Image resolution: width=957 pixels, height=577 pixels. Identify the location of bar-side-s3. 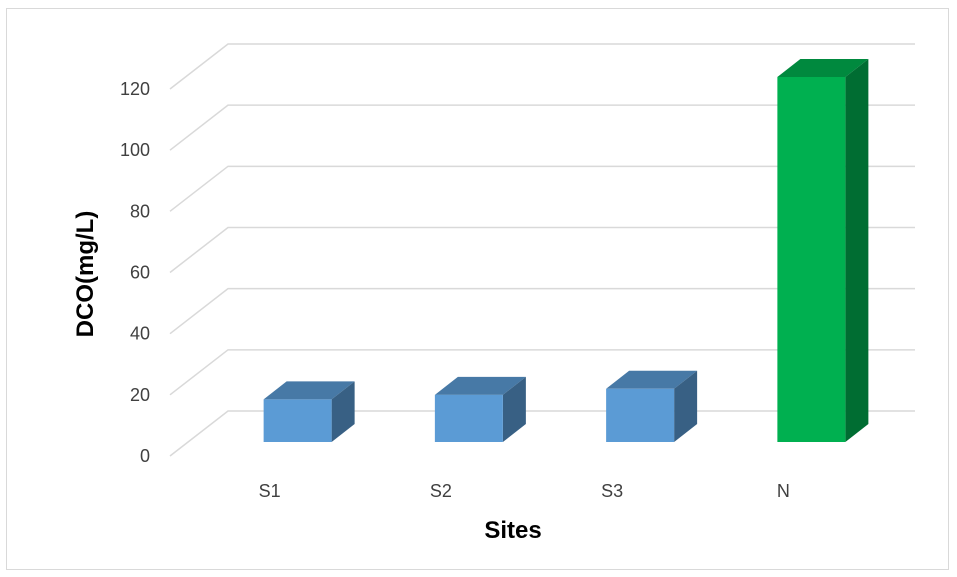
(686, 406).